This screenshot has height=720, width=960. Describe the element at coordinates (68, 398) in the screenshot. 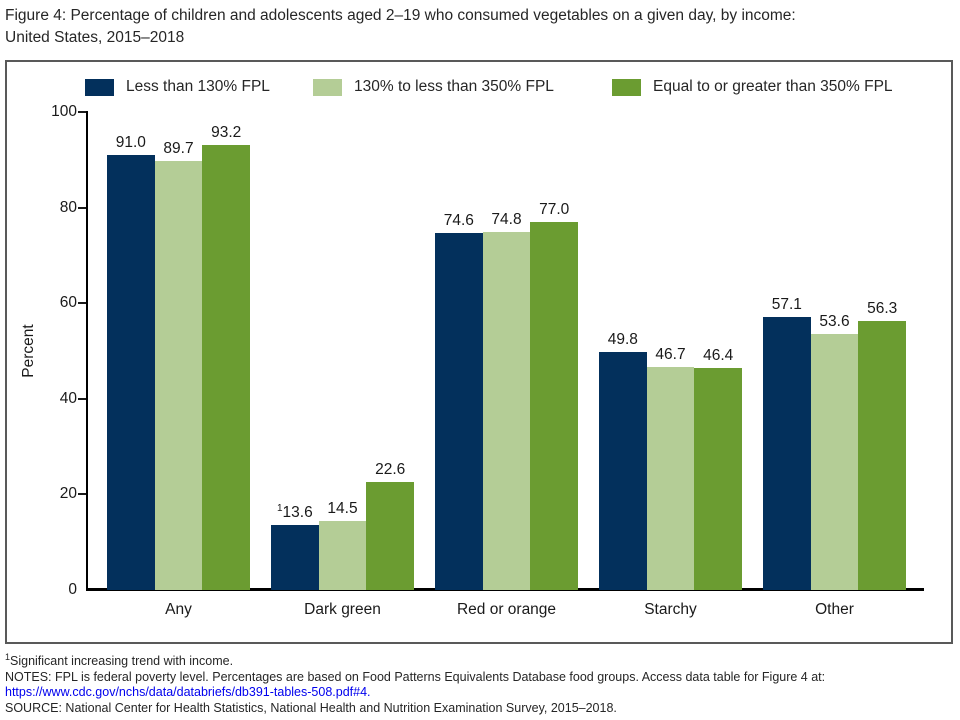

I see `y-axis-tick-label: 40` at that location.